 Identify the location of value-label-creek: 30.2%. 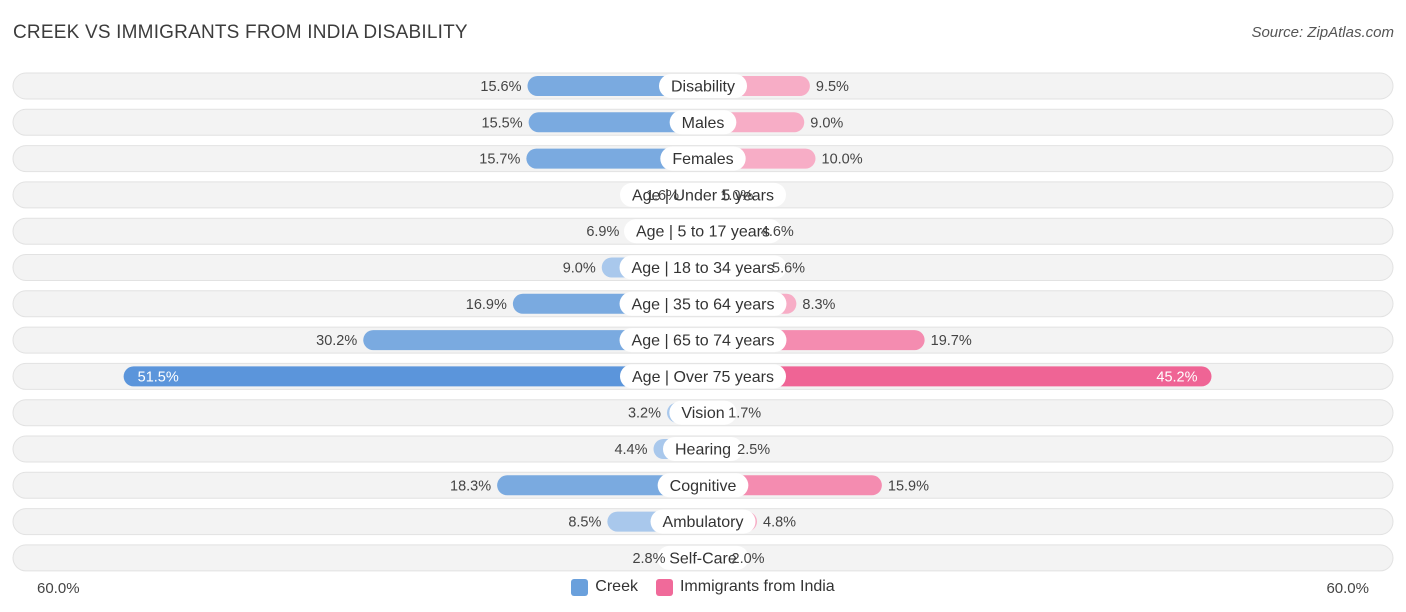
(336, 341).